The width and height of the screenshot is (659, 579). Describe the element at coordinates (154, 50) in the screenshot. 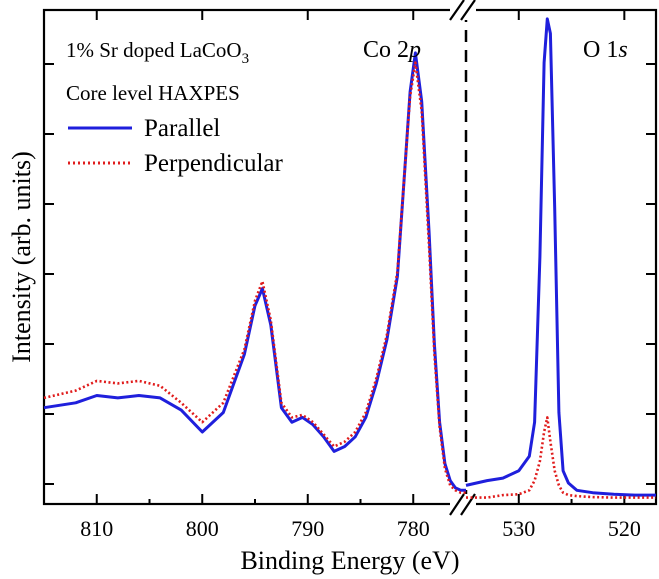

I see `sample-annotation-main: 1% Sr doped LaCoO` at that location.